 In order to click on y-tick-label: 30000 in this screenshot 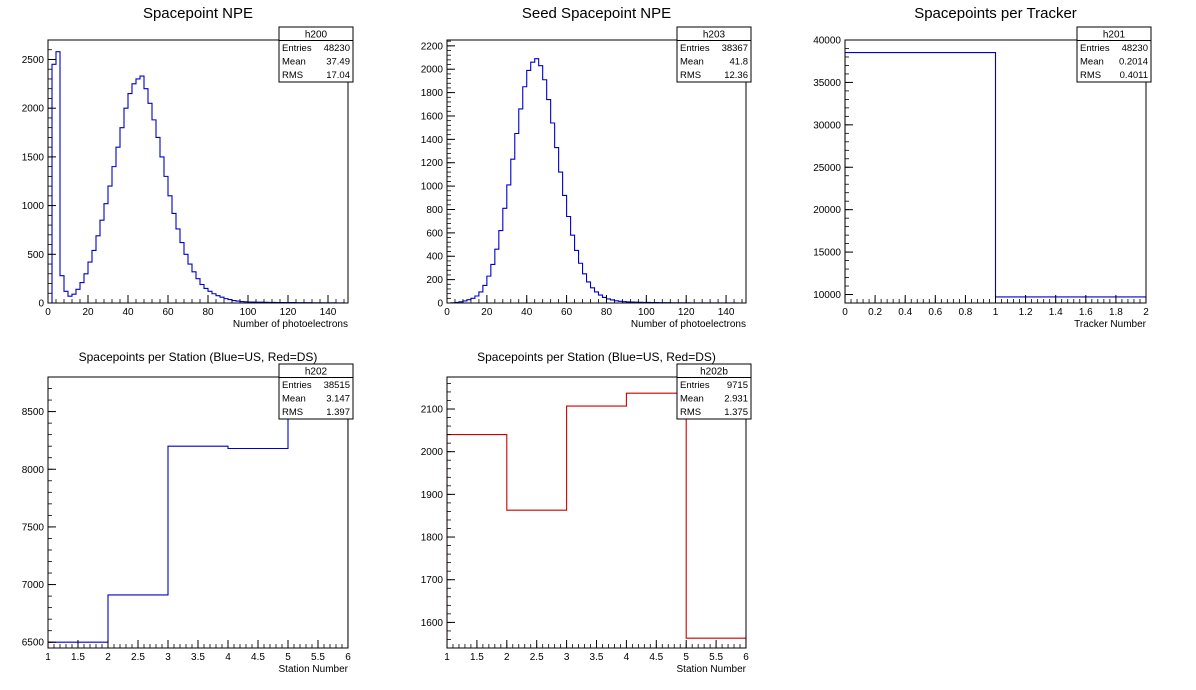, I will do `click(827, 125)`.